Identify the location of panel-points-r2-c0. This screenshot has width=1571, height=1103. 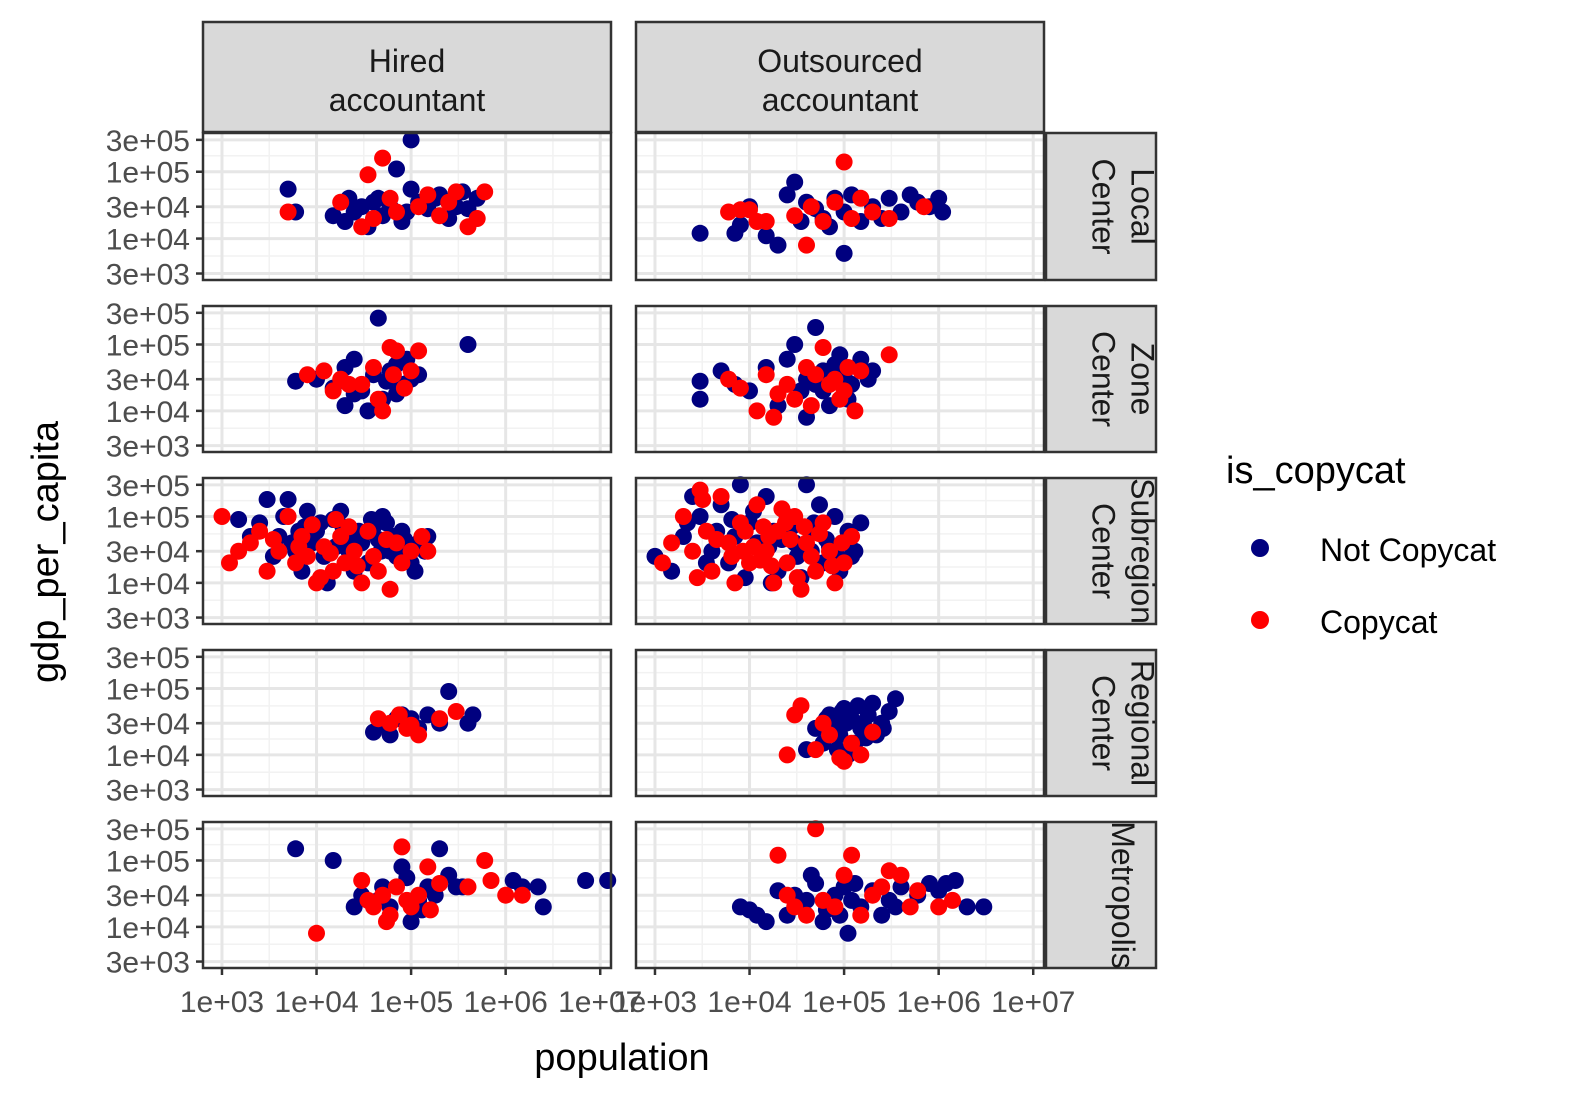
(325, 544).